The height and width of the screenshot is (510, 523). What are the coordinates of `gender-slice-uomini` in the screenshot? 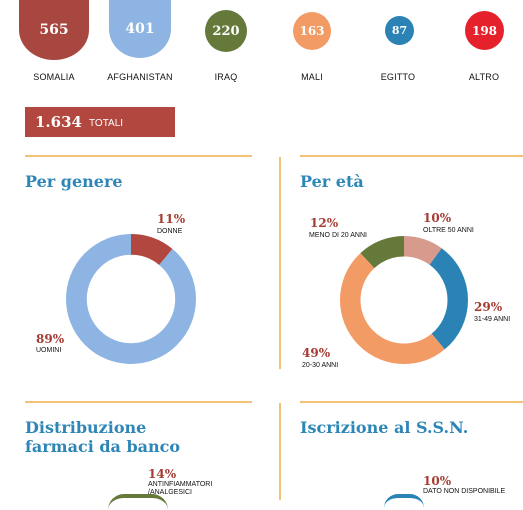 It's located at (131, 299).